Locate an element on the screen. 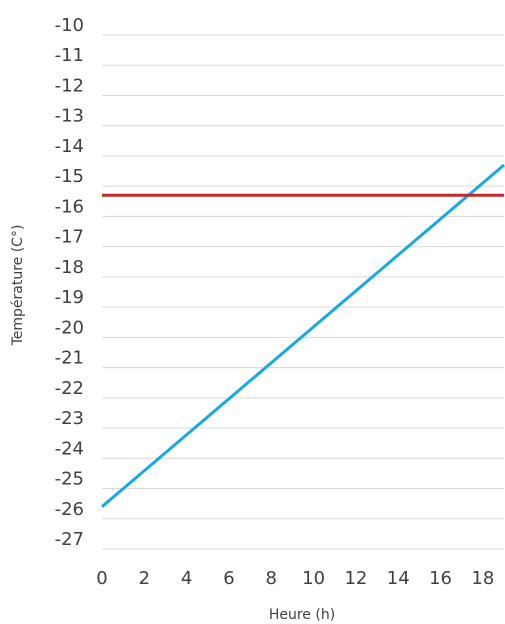 This screenshot has width=505, height=624. y-tick-label: -27 is located at coordinates (69, 539).